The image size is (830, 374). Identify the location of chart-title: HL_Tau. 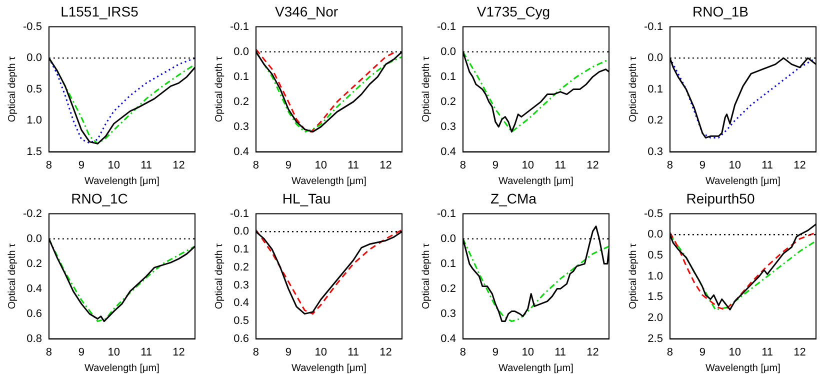
(306, 198).